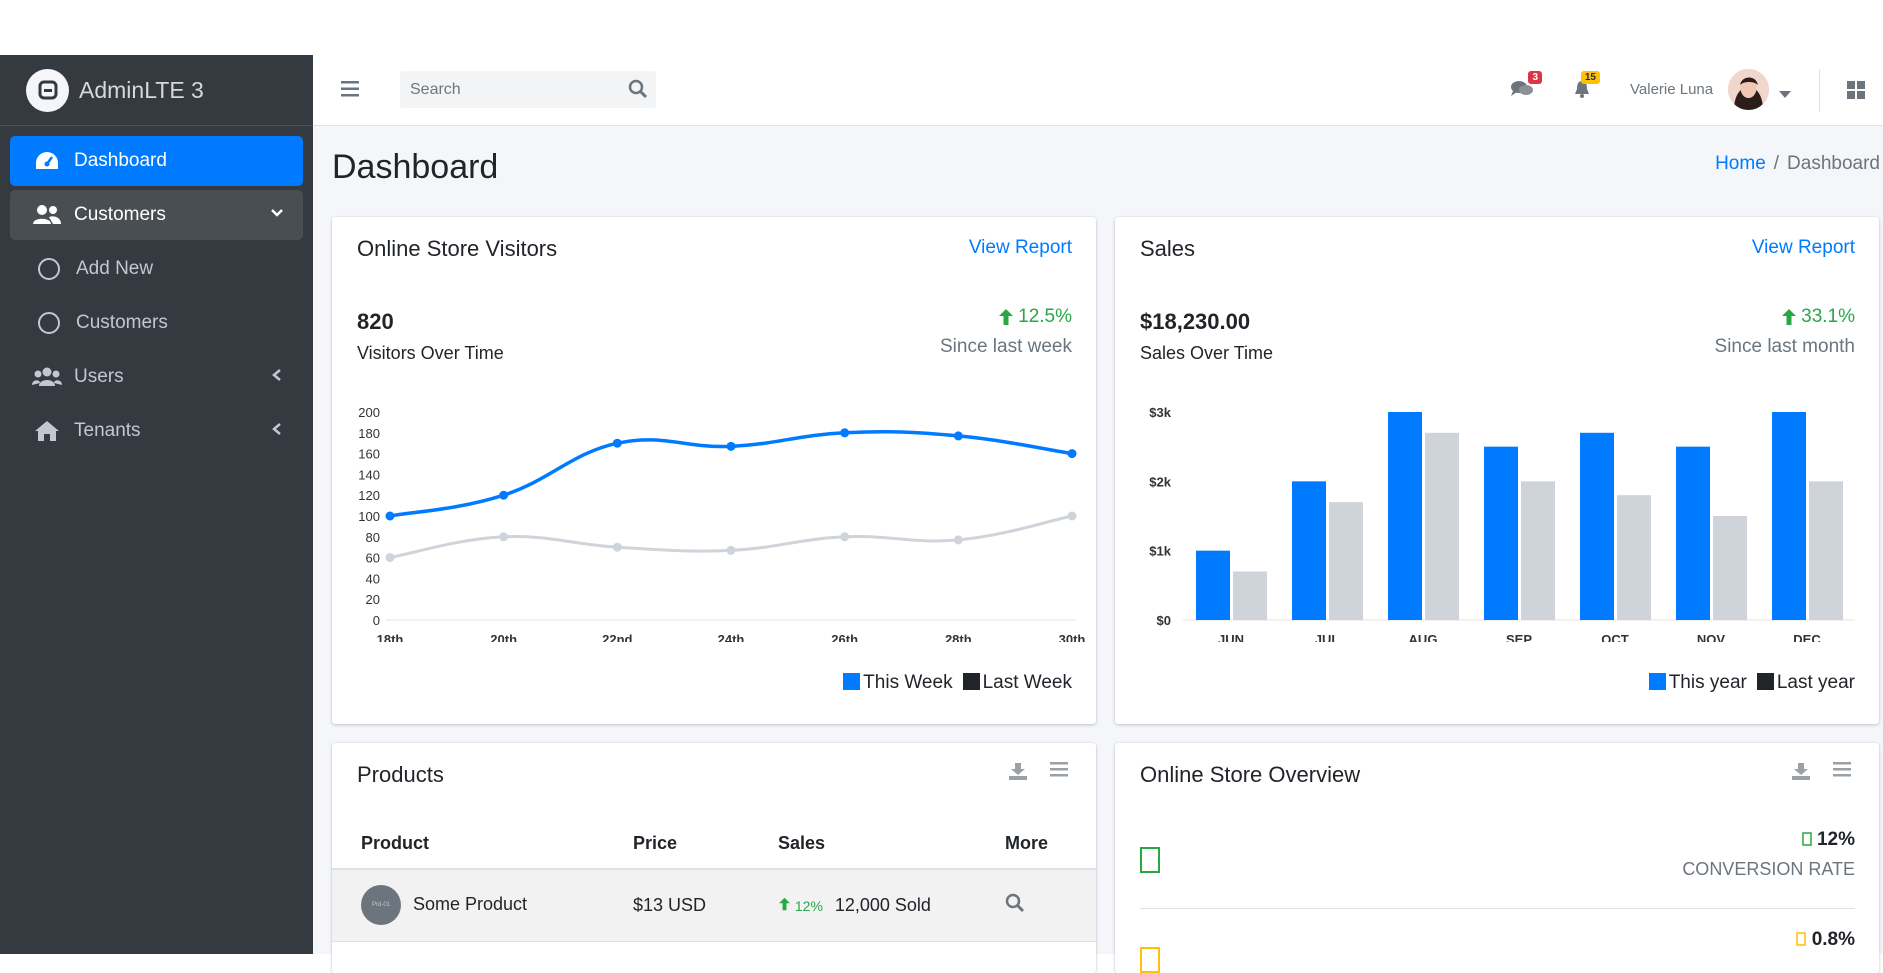 Image resolution: width=1883 pixels, height=973 pixels. I want to click on y-tick-label: 180, so click(369, 433).